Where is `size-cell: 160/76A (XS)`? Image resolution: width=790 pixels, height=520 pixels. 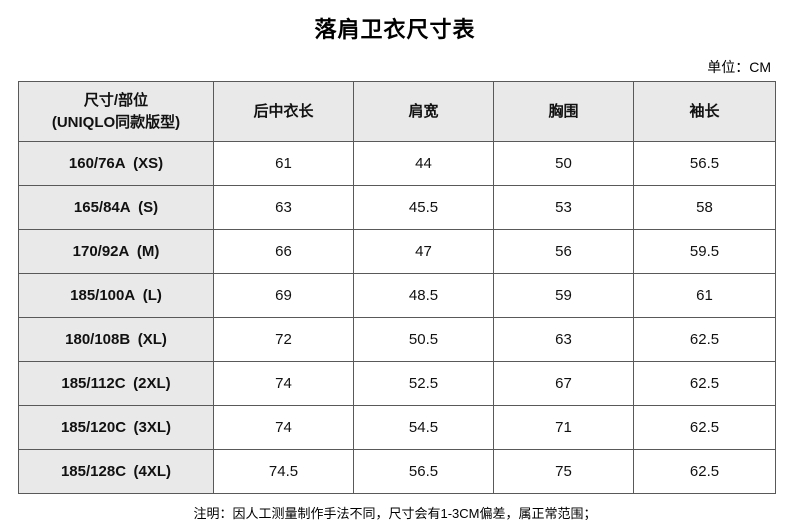 size-cell: 160/76A (XS) is located at coordinates (116, 163).